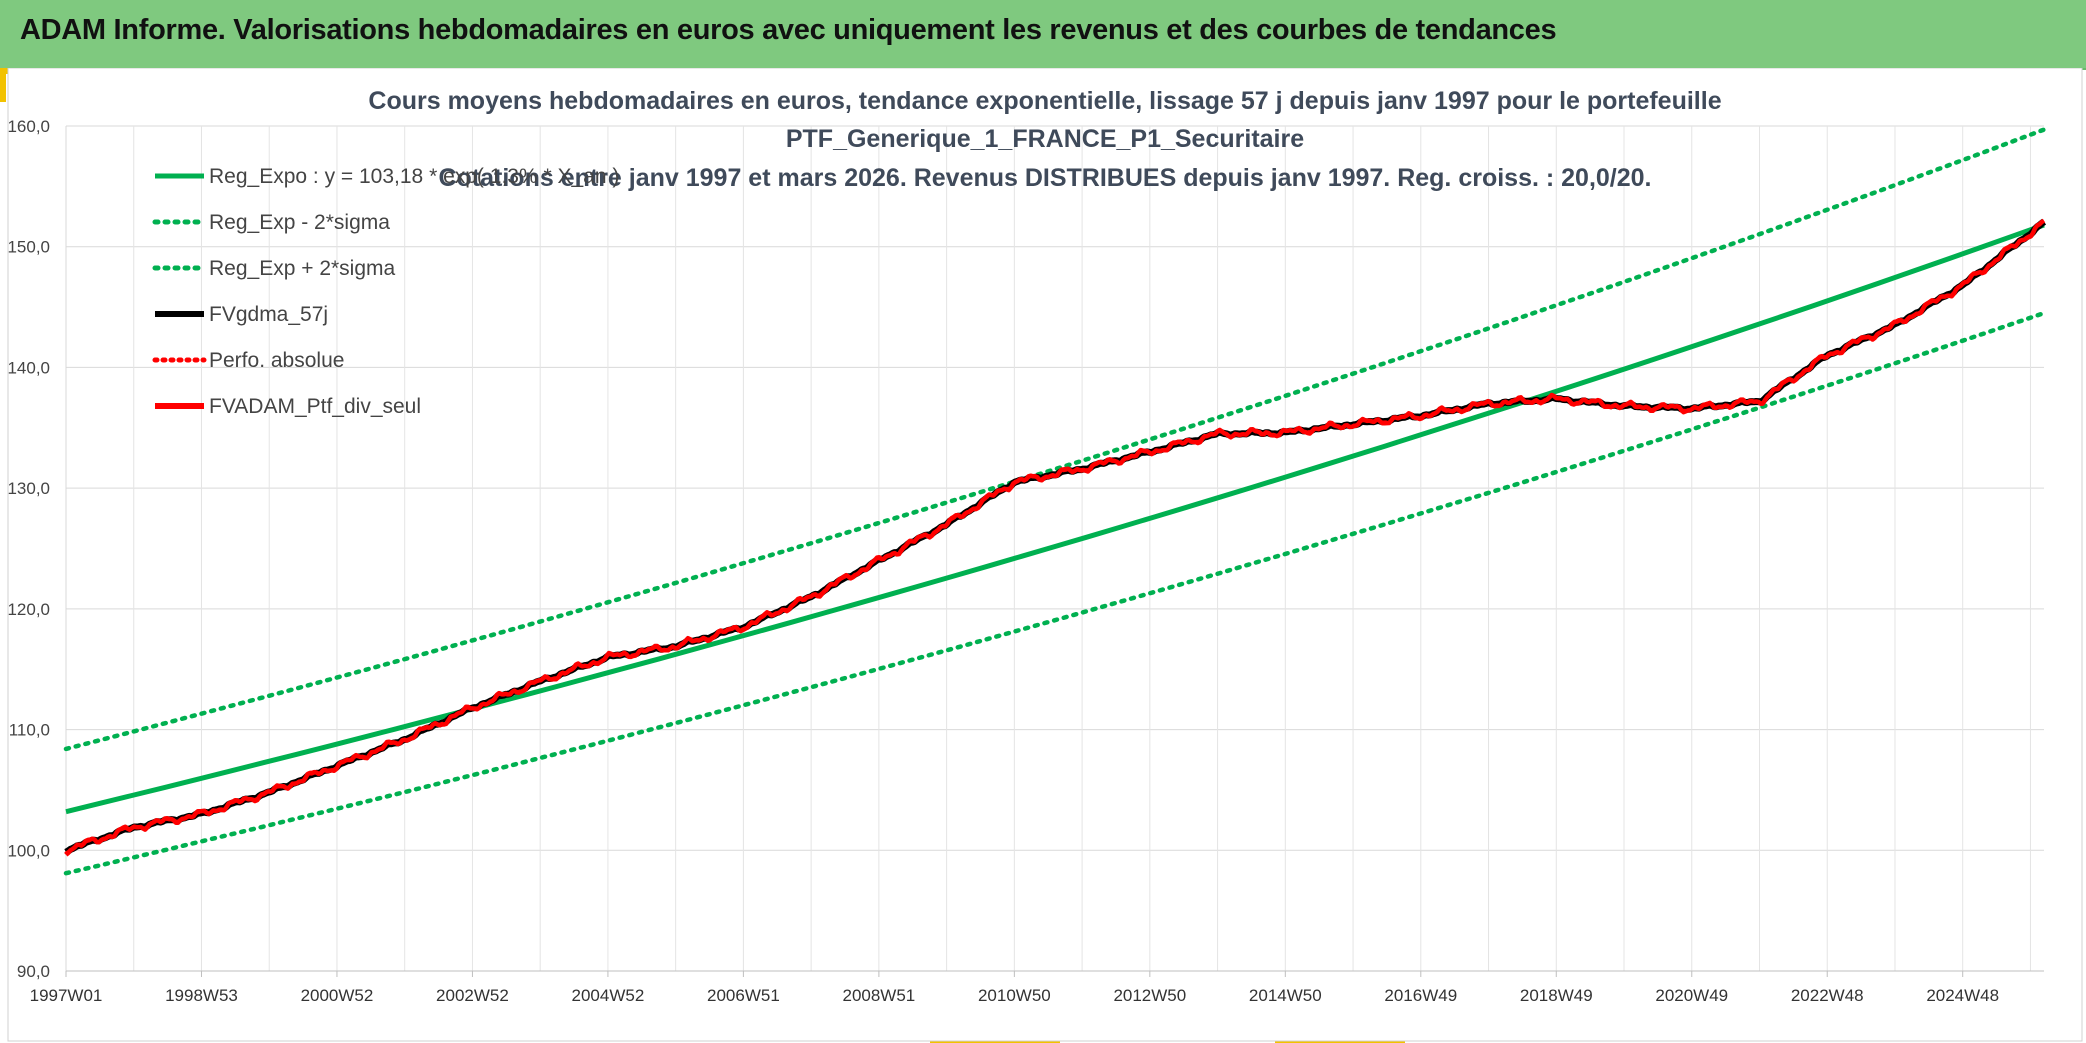 The image size is (2086, 1043). What do you see at coordinates (268, 314) in the screenshot?
I see `legend-label: FVgdma_57j` at bounding box center [268, 314].